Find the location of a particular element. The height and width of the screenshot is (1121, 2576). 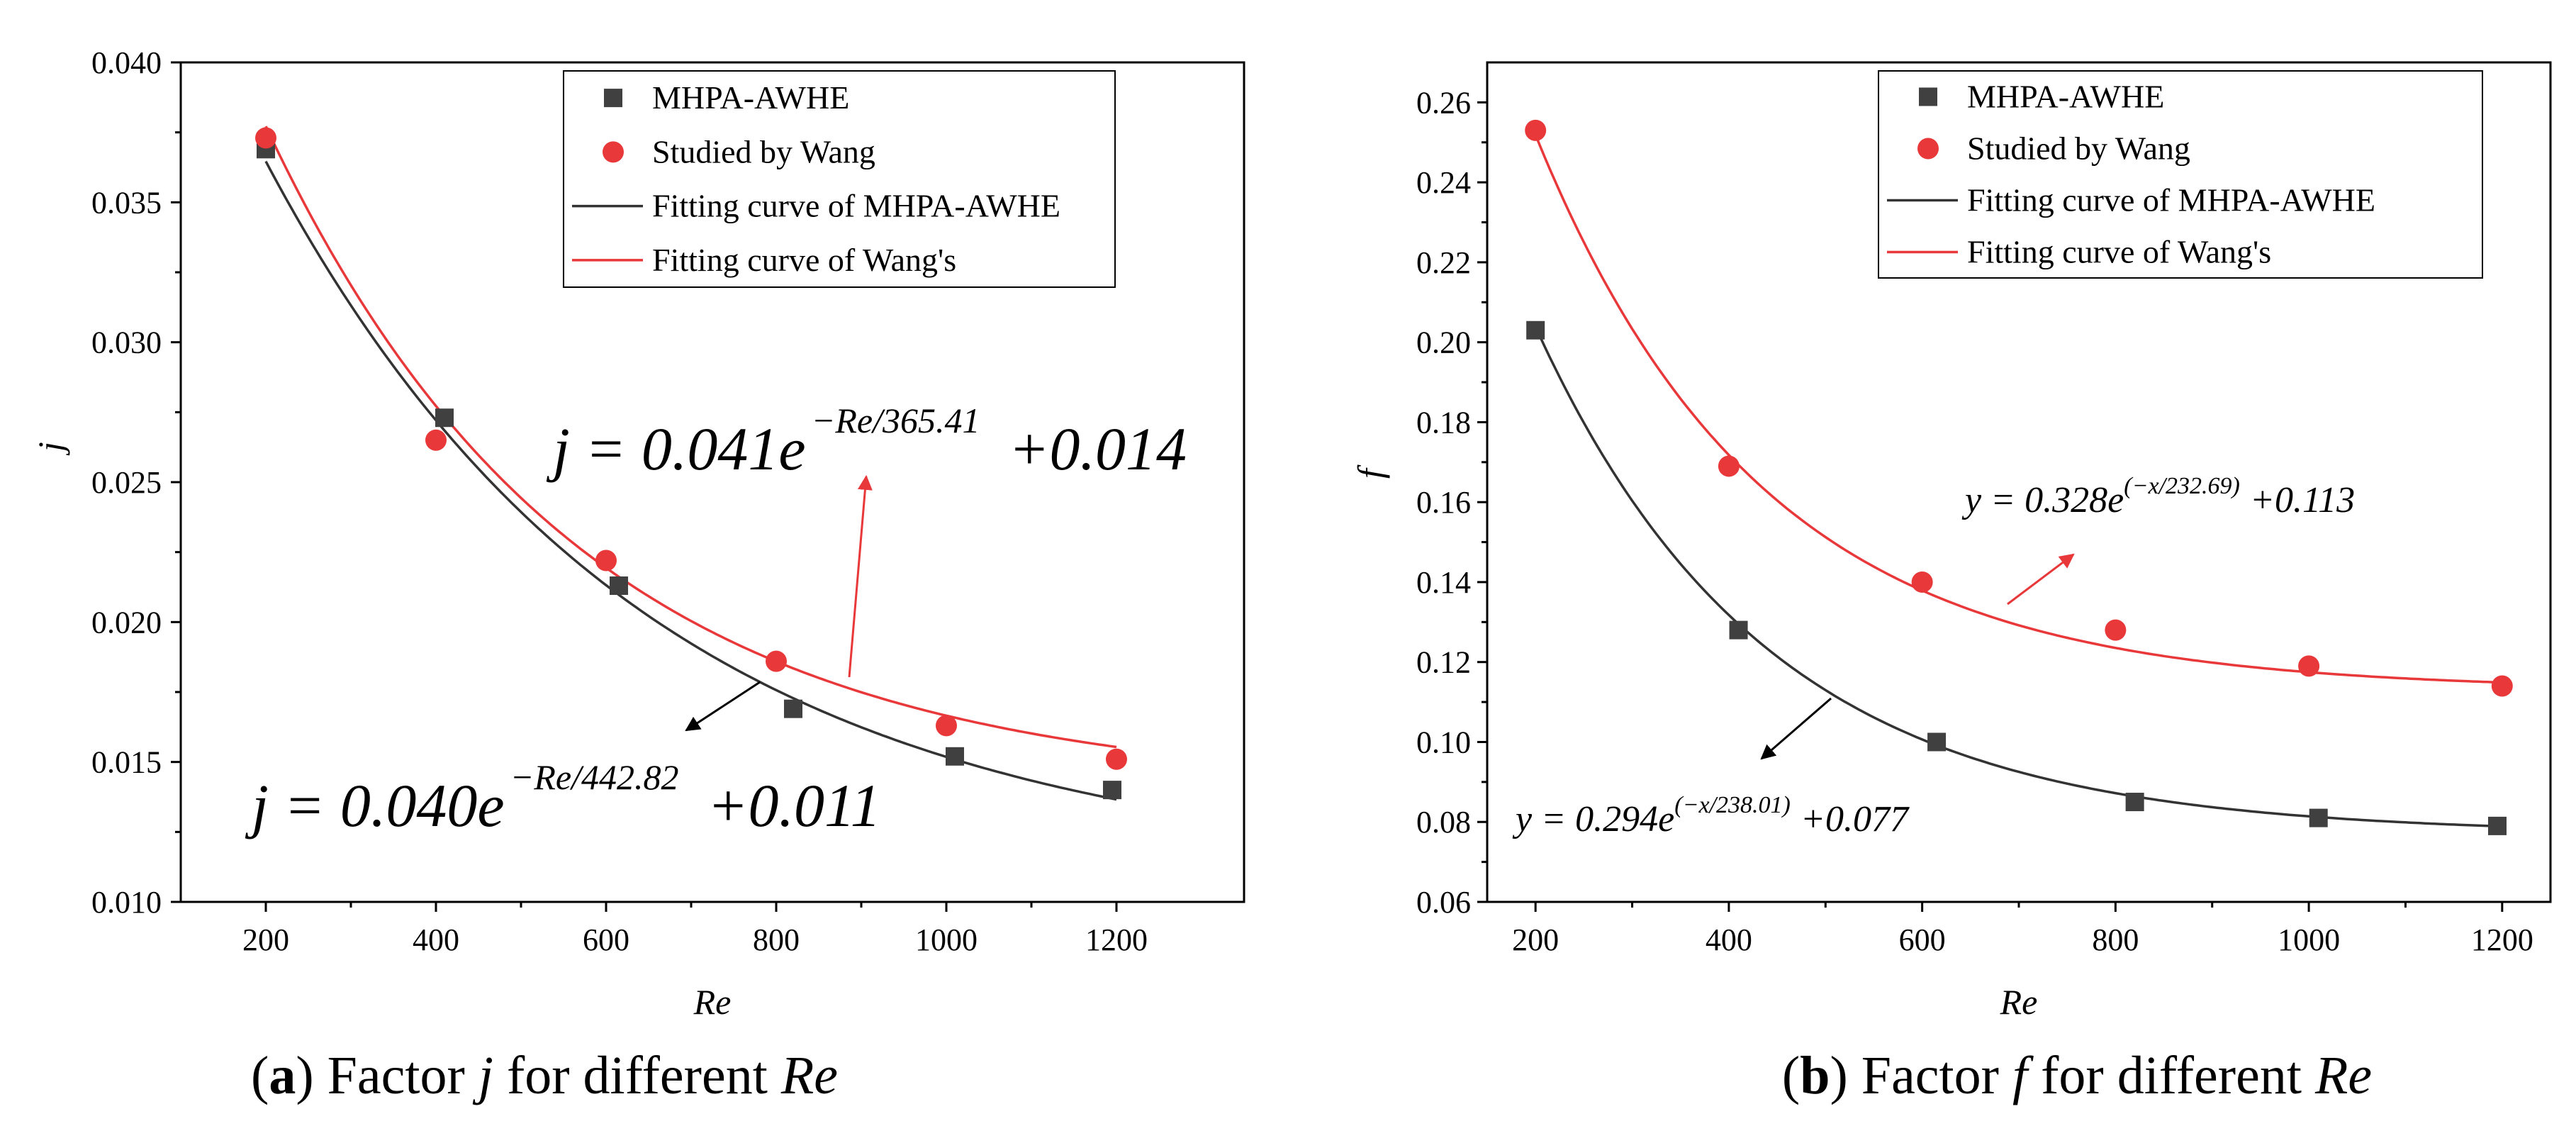

y-tick-label-a-0: 0.010 is located at coordinates (127, 902).